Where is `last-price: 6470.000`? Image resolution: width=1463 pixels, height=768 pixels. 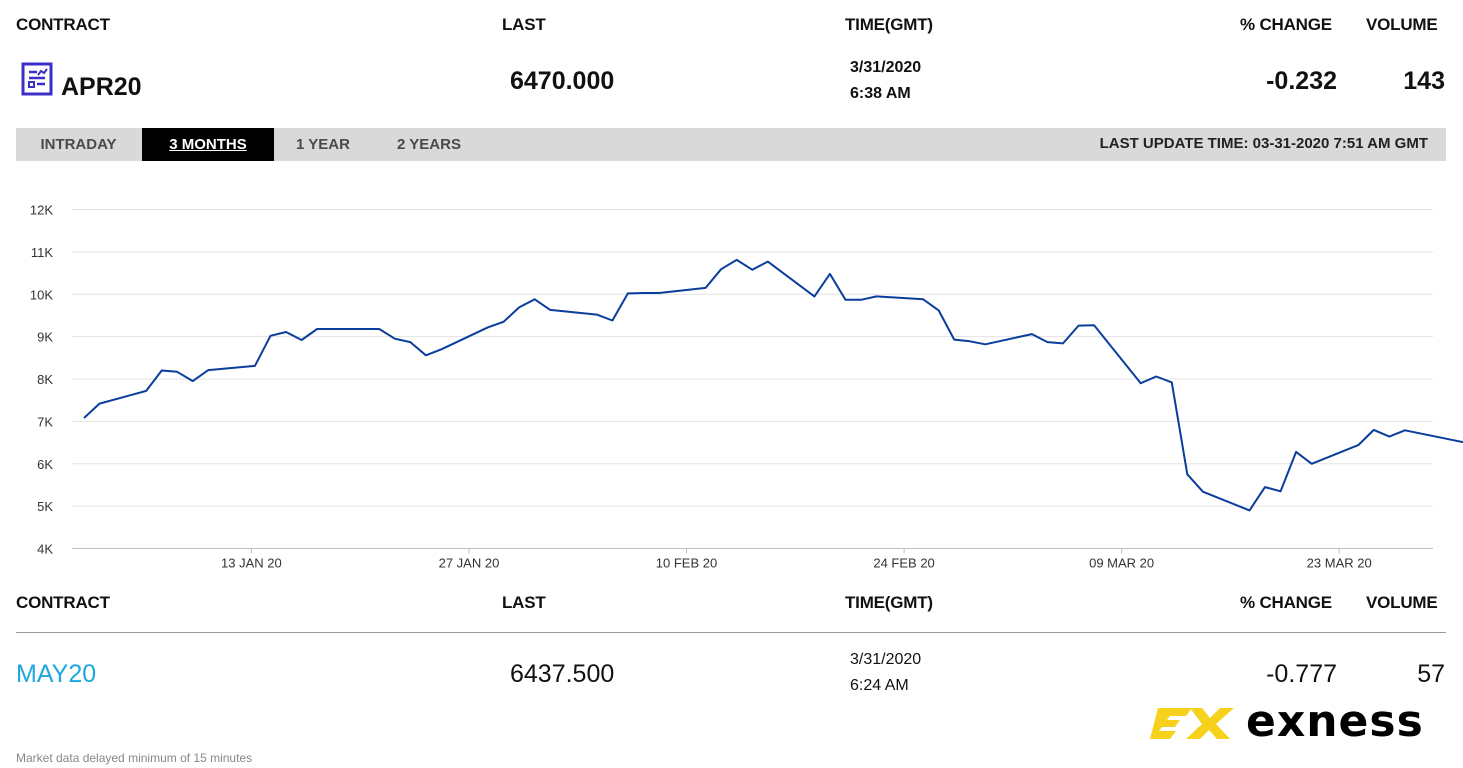
last-price: 6470.000 is located at coordinates (562, 81).